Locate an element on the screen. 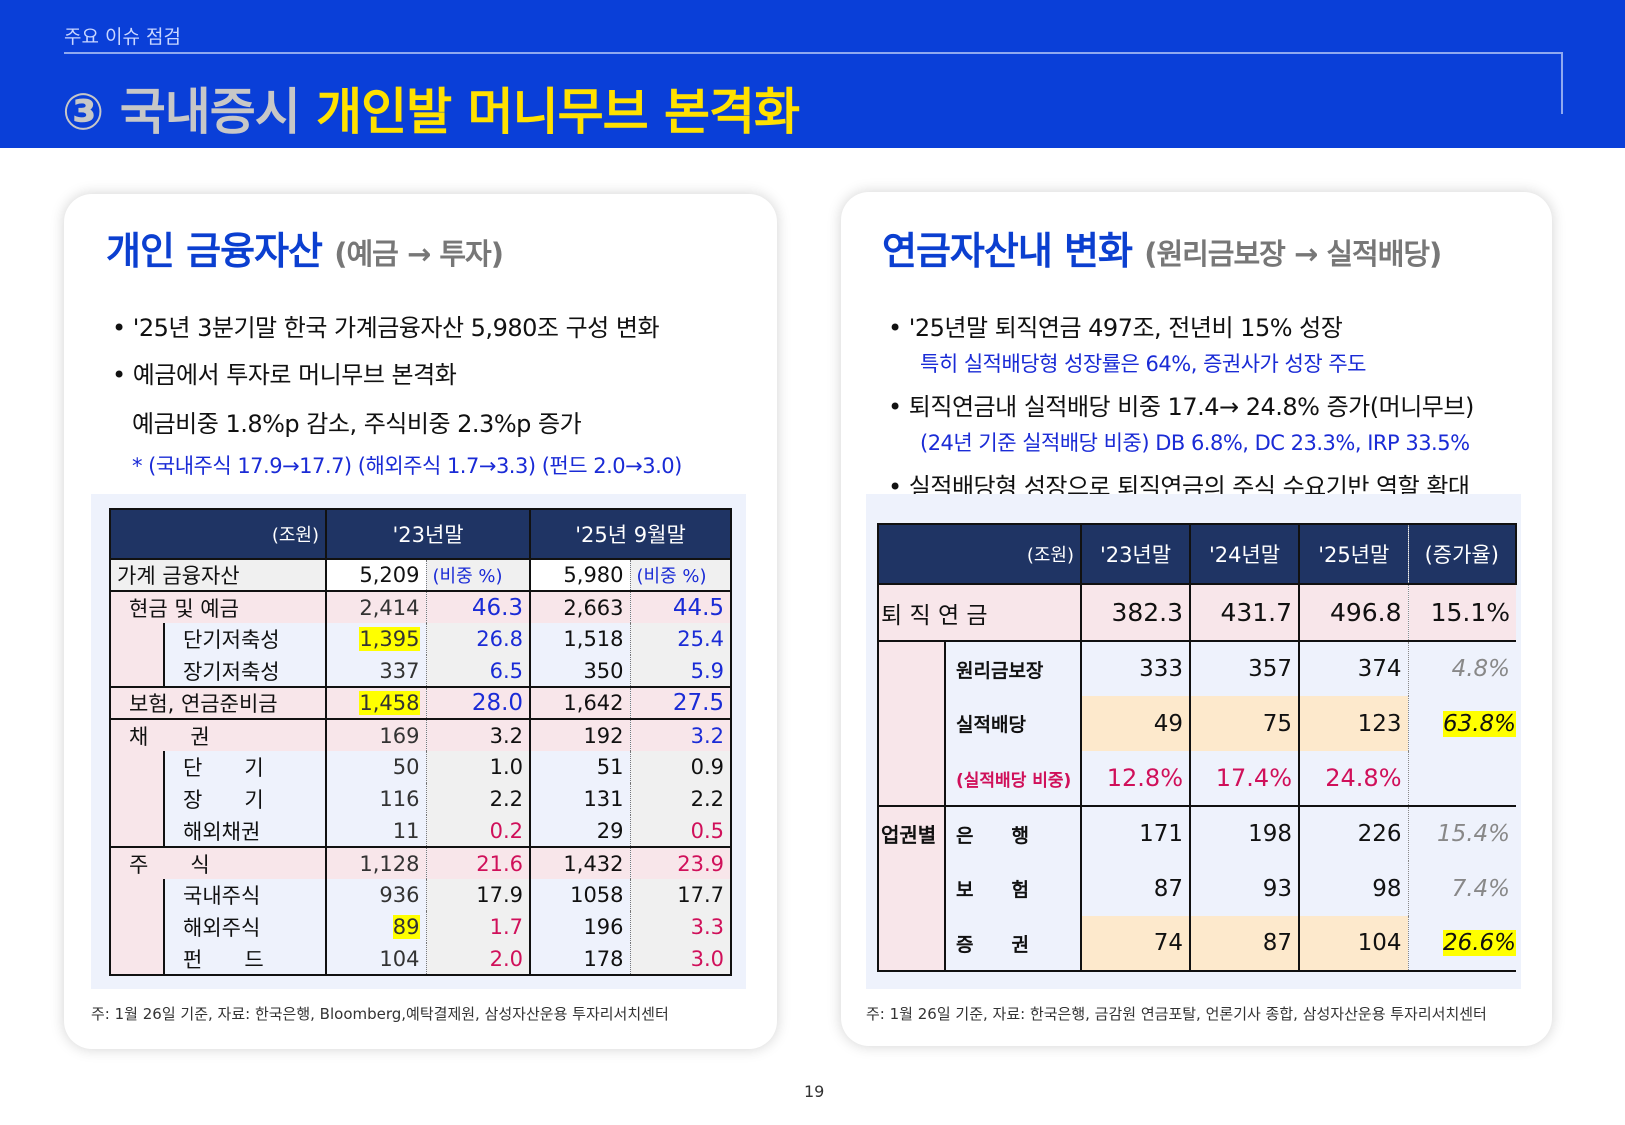  table-cell: 337 is located at coordinates (399, 670).